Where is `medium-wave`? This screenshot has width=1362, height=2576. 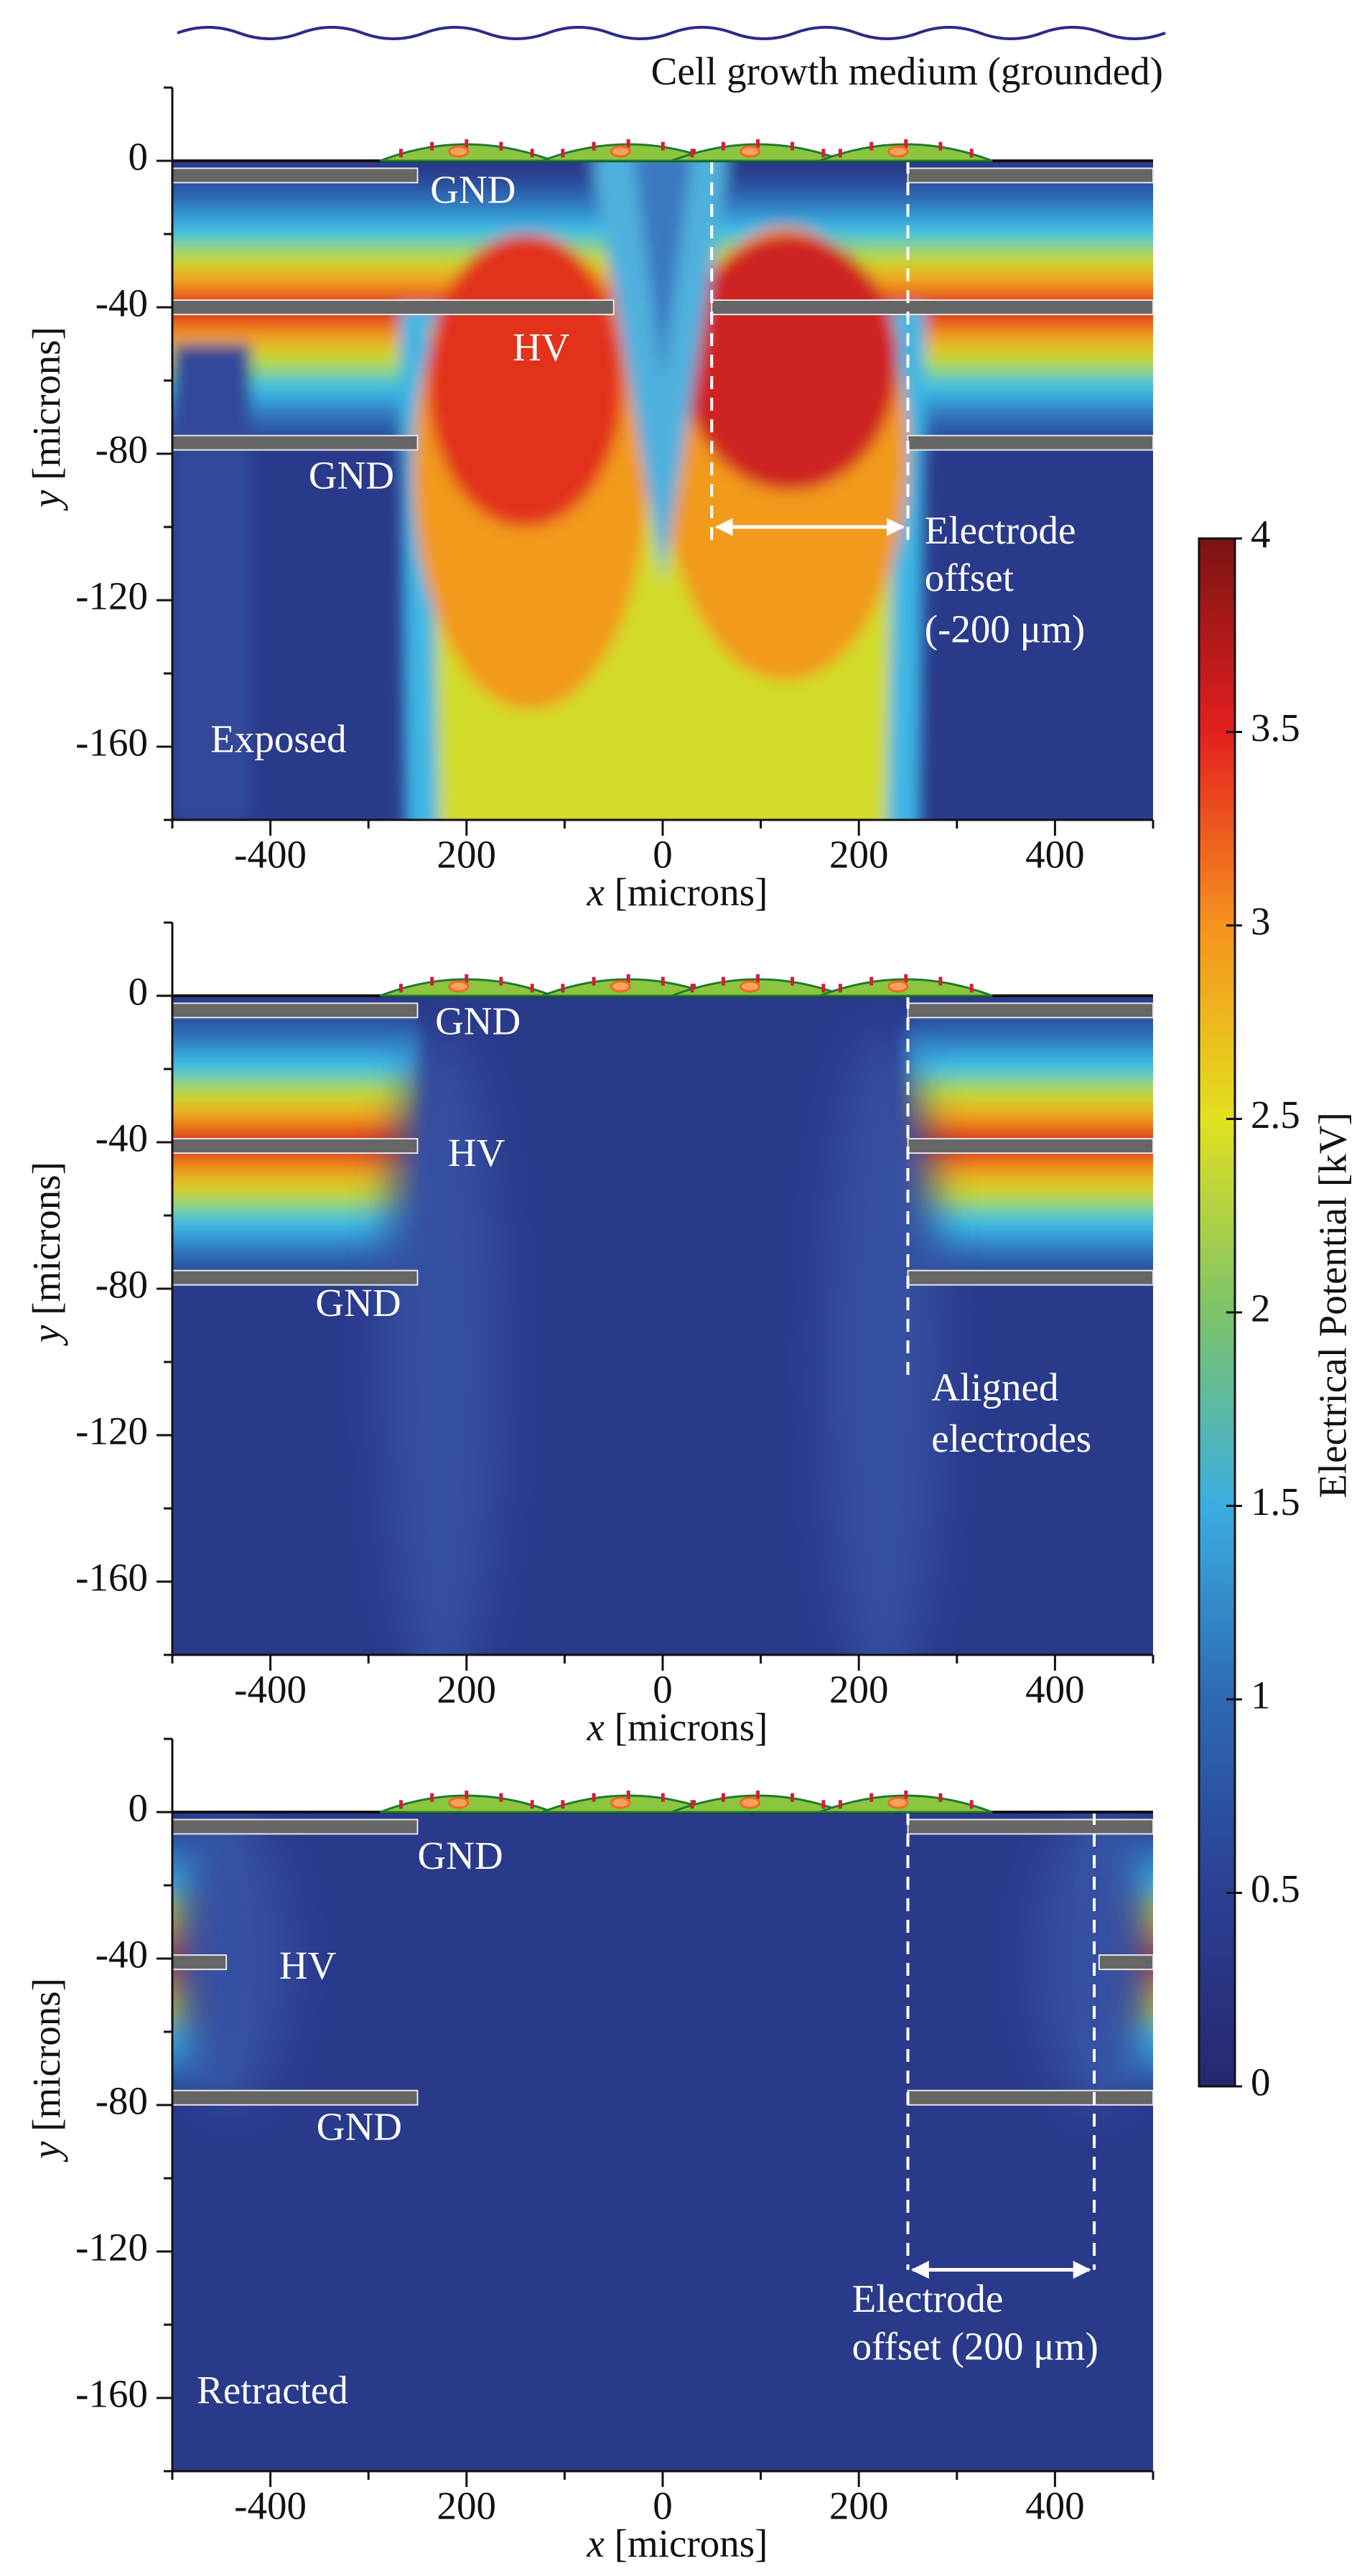 medium-wave is located at coordinates (671, 33).